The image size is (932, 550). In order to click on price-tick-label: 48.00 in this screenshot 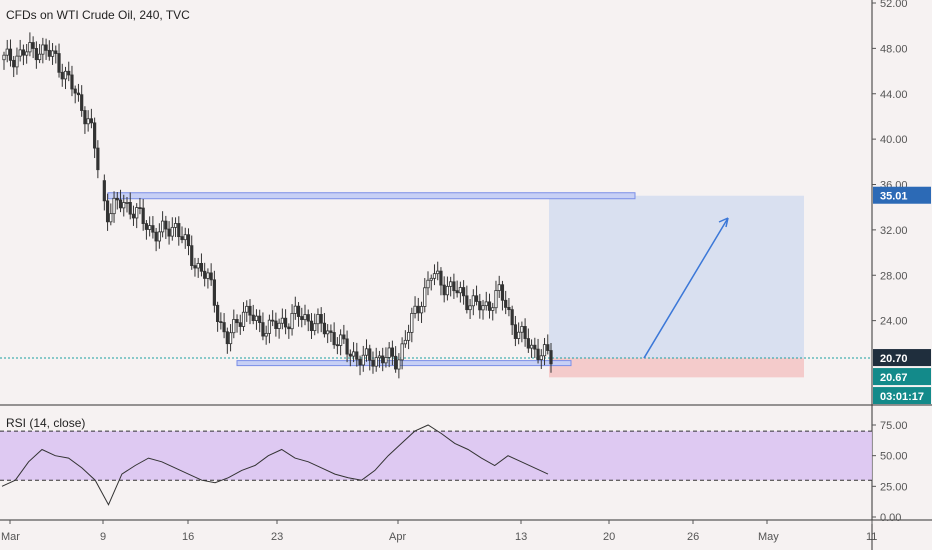, I will do `click(894, 49)`.